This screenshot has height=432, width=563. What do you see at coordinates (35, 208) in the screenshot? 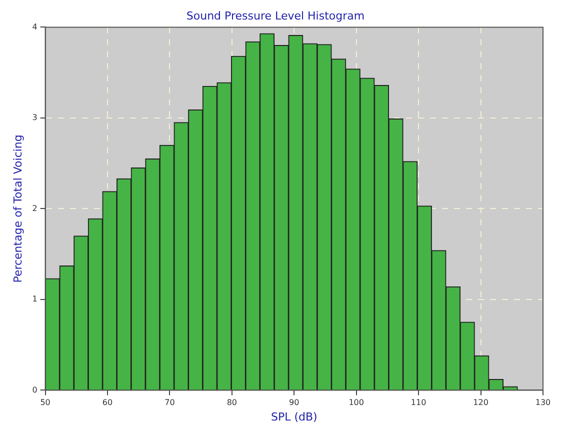
I see `y-tick-label: 2` at bounding box center [35, 208].